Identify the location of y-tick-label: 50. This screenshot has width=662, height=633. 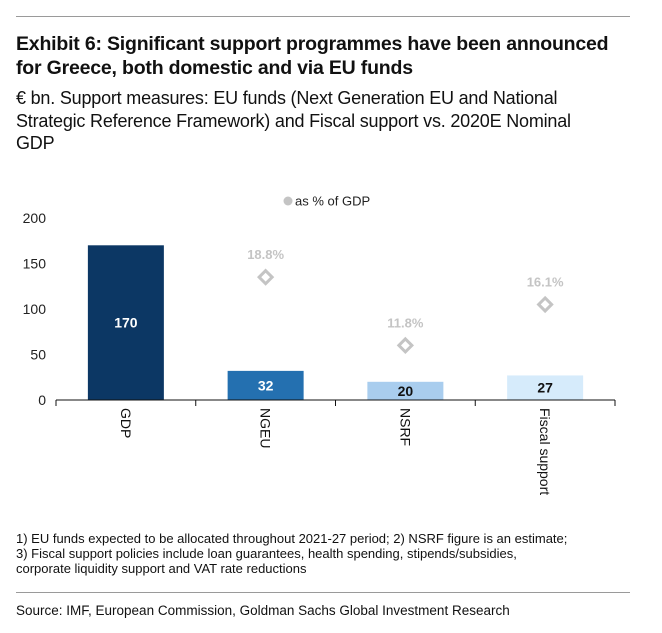
(38, 355).